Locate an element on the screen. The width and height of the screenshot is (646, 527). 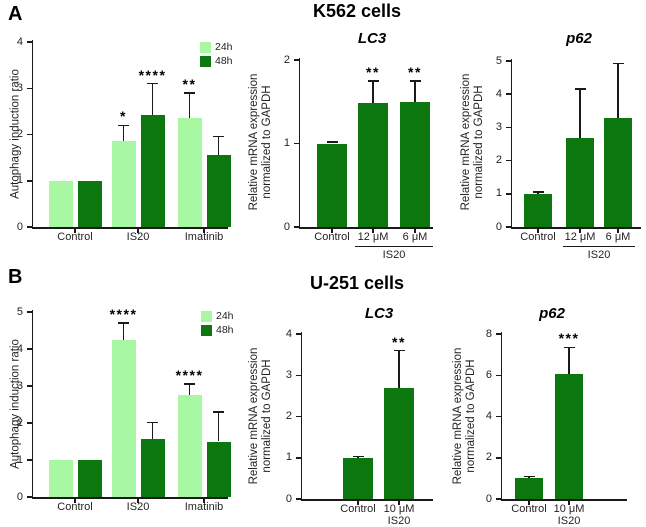
u251-lc3-errorbar-cap is located at coordinates (358, 456).